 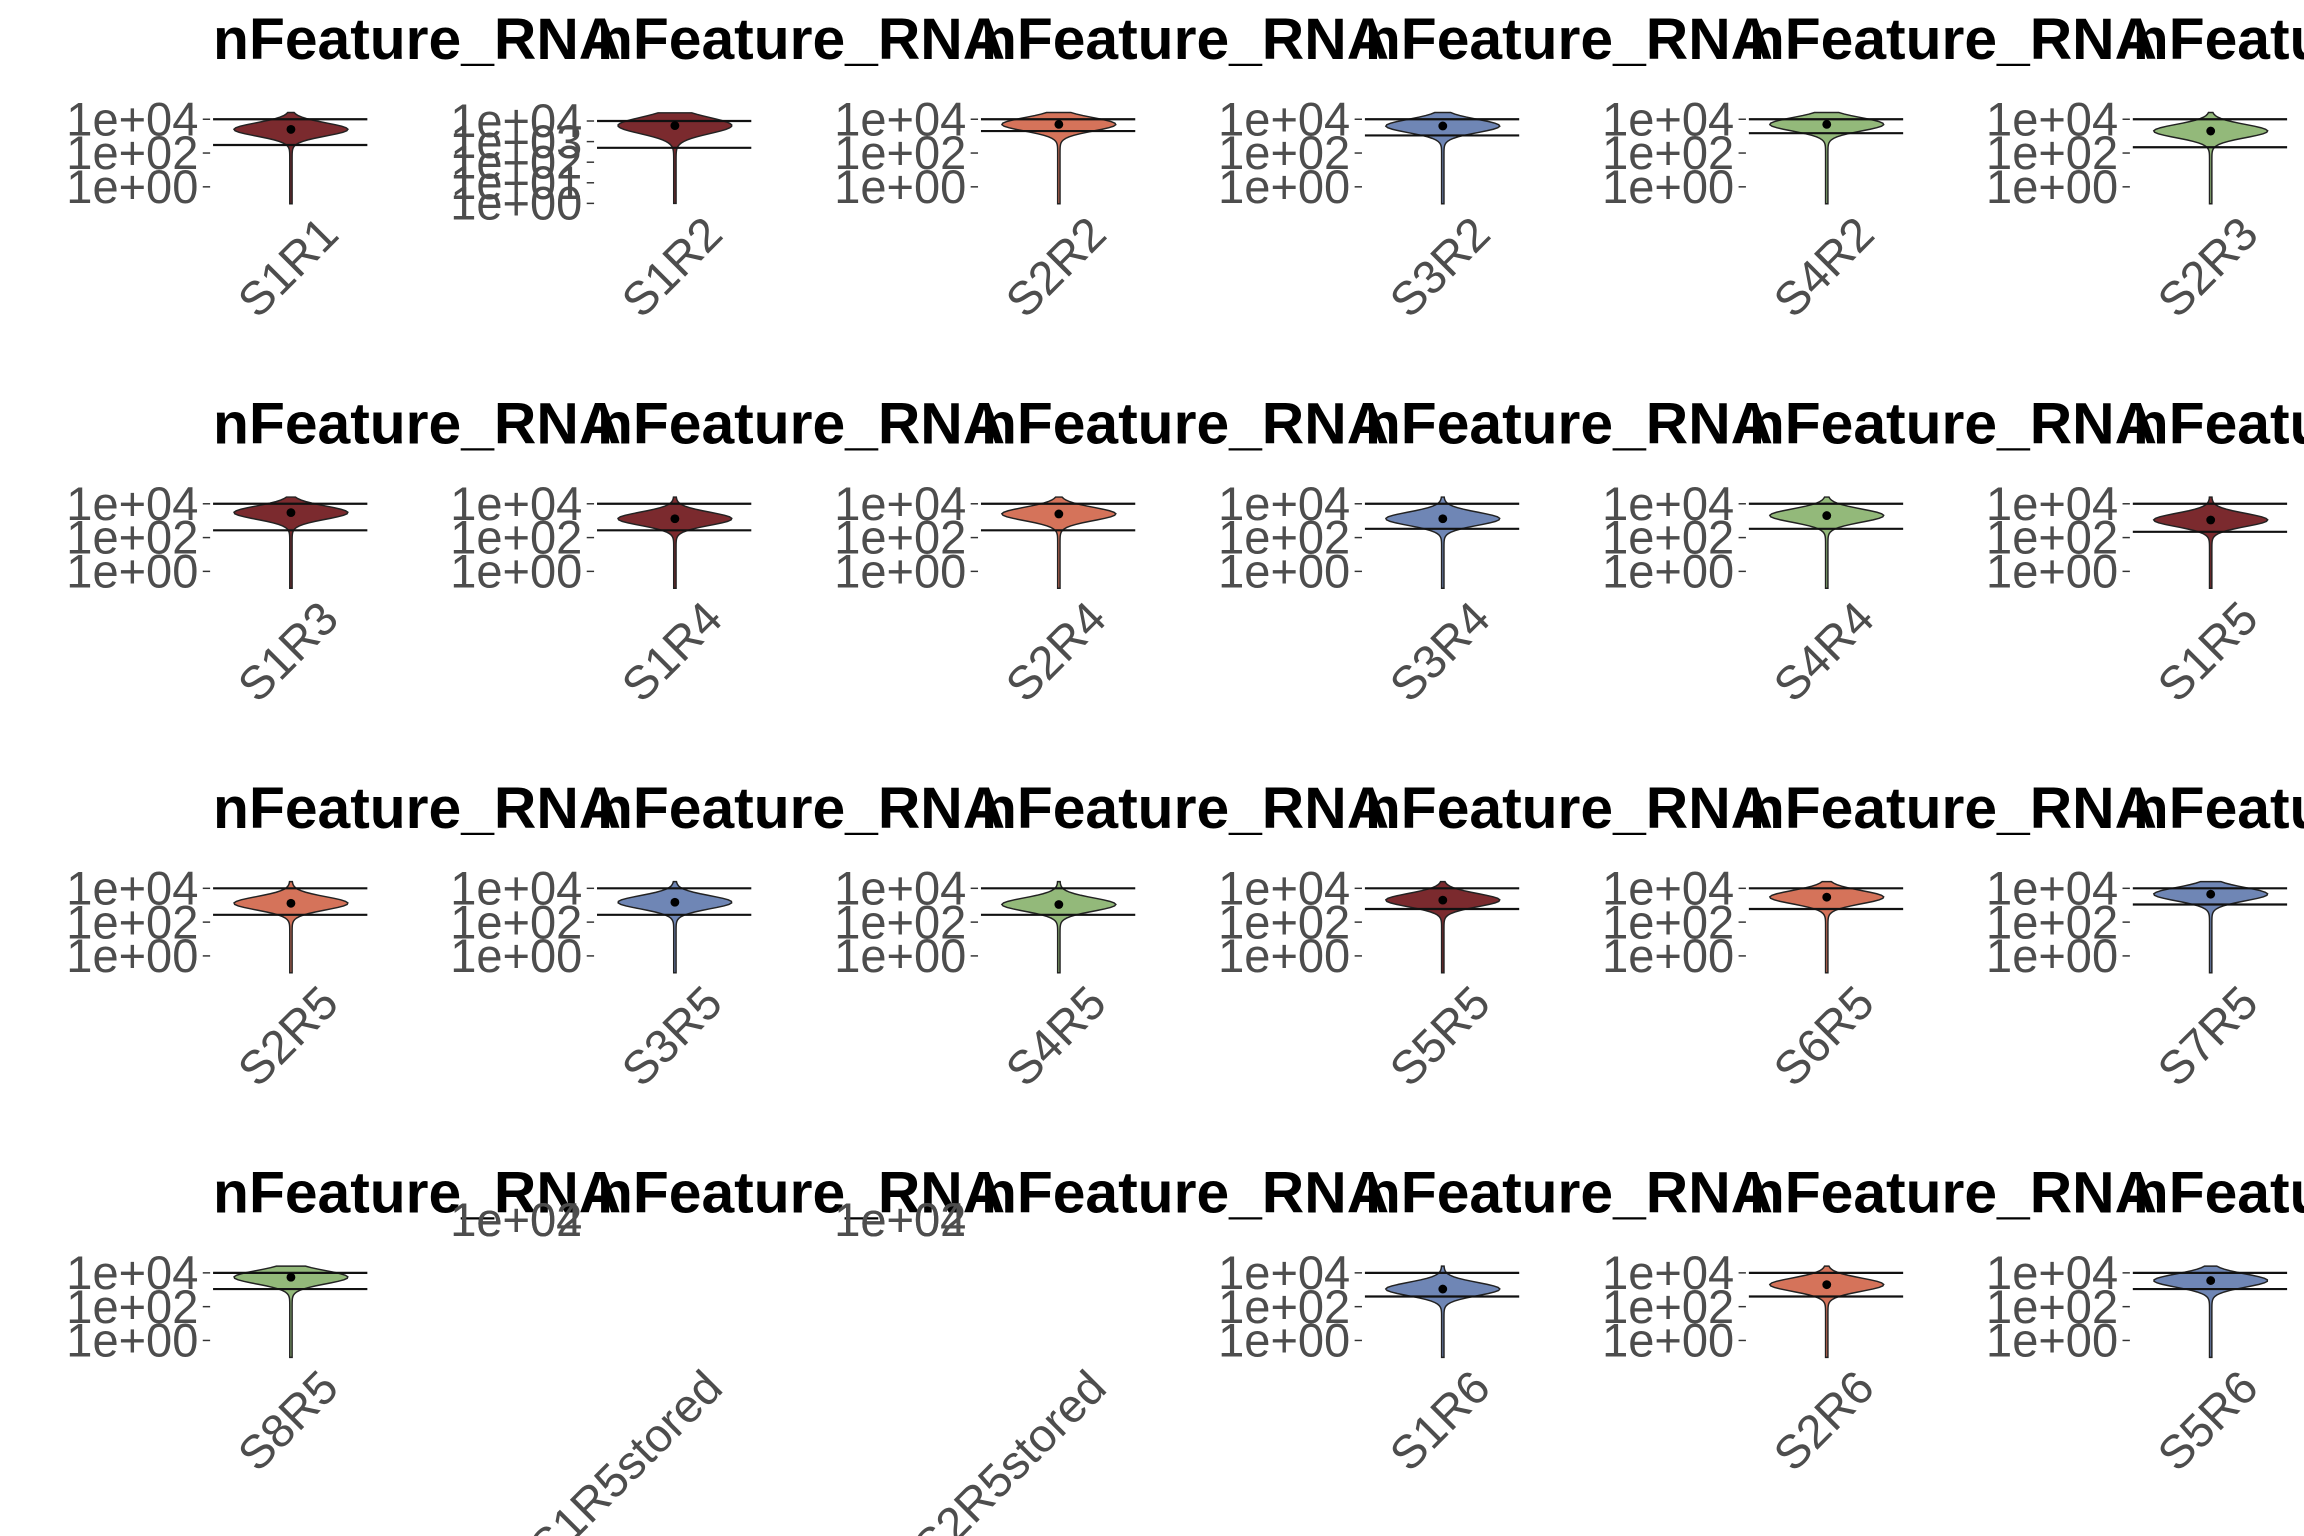 I want to click on y-tick-label: 1e+03, so click(x=516, y=141).